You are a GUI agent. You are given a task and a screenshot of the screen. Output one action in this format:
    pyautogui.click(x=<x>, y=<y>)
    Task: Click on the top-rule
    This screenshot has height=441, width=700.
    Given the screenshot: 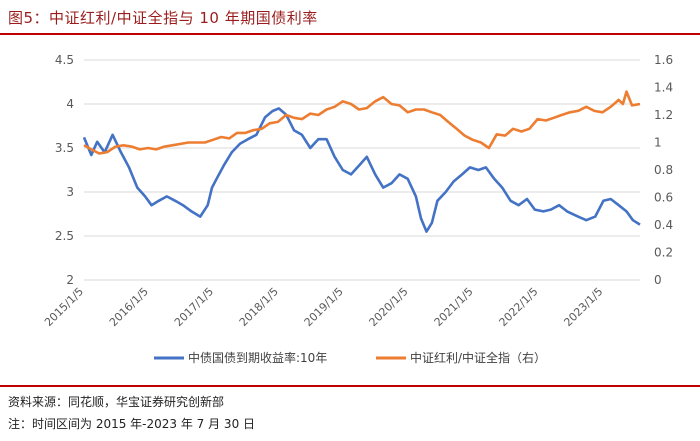 What is the action you would take?
    pyautogui.click(x=350, y=34)
    